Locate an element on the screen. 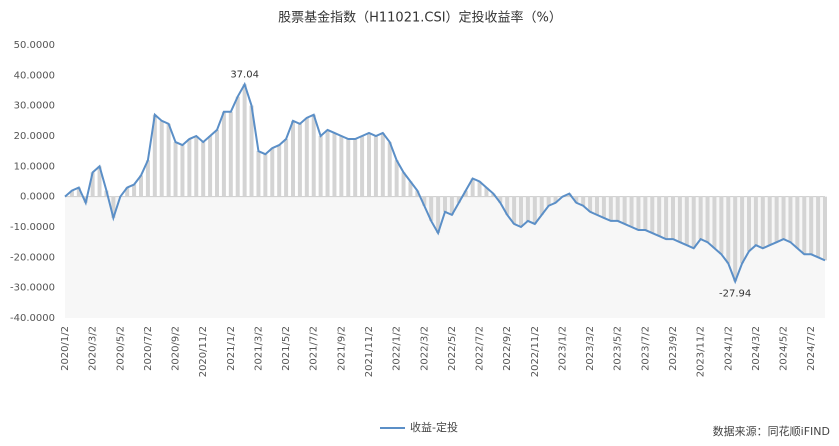 The height and width of the screenshot is (446, 839). x-tick-label: 2023/1/2 is located at coordinates (562, 348).